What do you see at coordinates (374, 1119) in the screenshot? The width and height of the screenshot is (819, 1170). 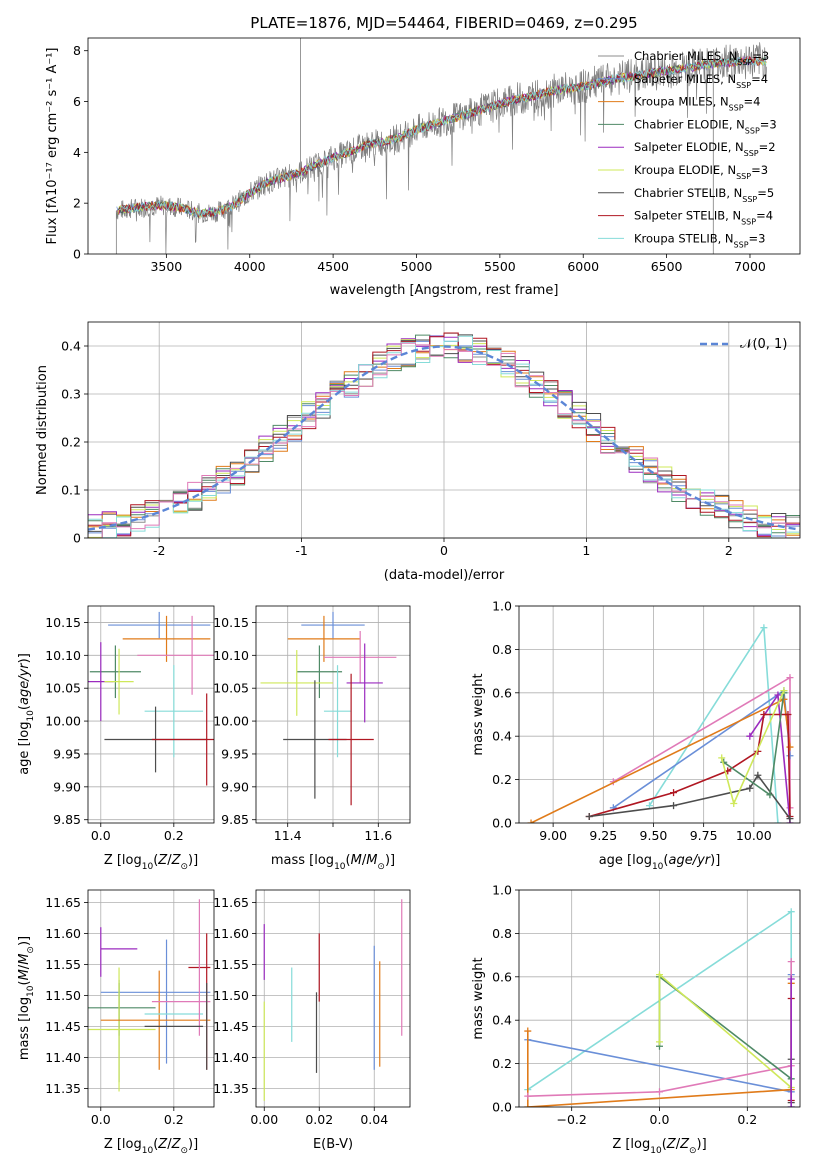 I see `mass-EBV-xtick-label: 0.04` at bounding box center [374, 1119].